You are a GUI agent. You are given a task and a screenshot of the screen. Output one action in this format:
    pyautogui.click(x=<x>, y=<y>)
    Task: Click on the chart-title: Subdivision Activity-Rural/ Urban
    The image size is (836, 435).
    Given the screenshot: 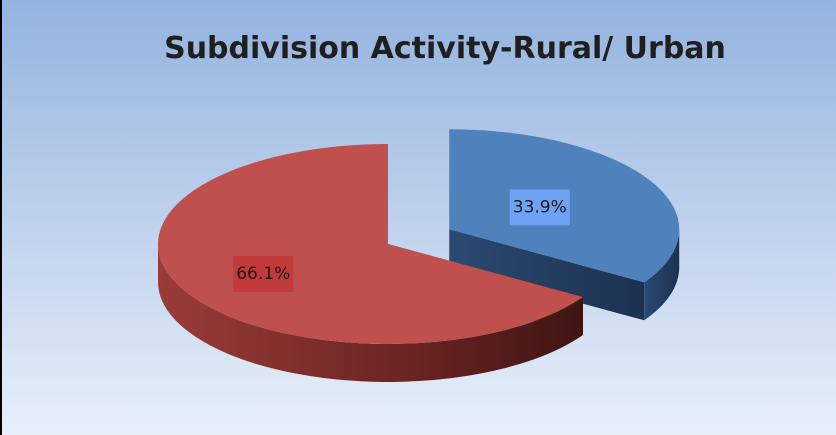 What is the action you would take?
    pyautogui.click(x=445, y=48)
    